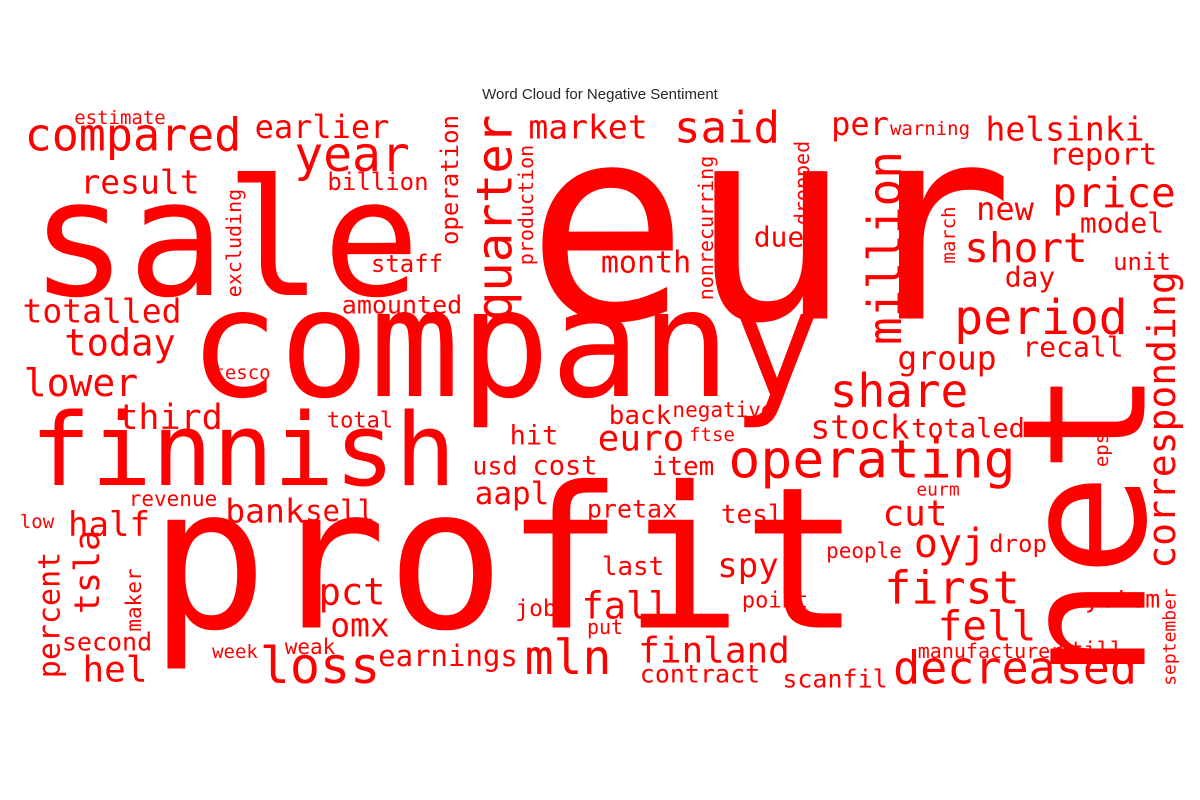 This screenshot has height=800, width=1200. I want to click on word: usd, so click(494, 466).